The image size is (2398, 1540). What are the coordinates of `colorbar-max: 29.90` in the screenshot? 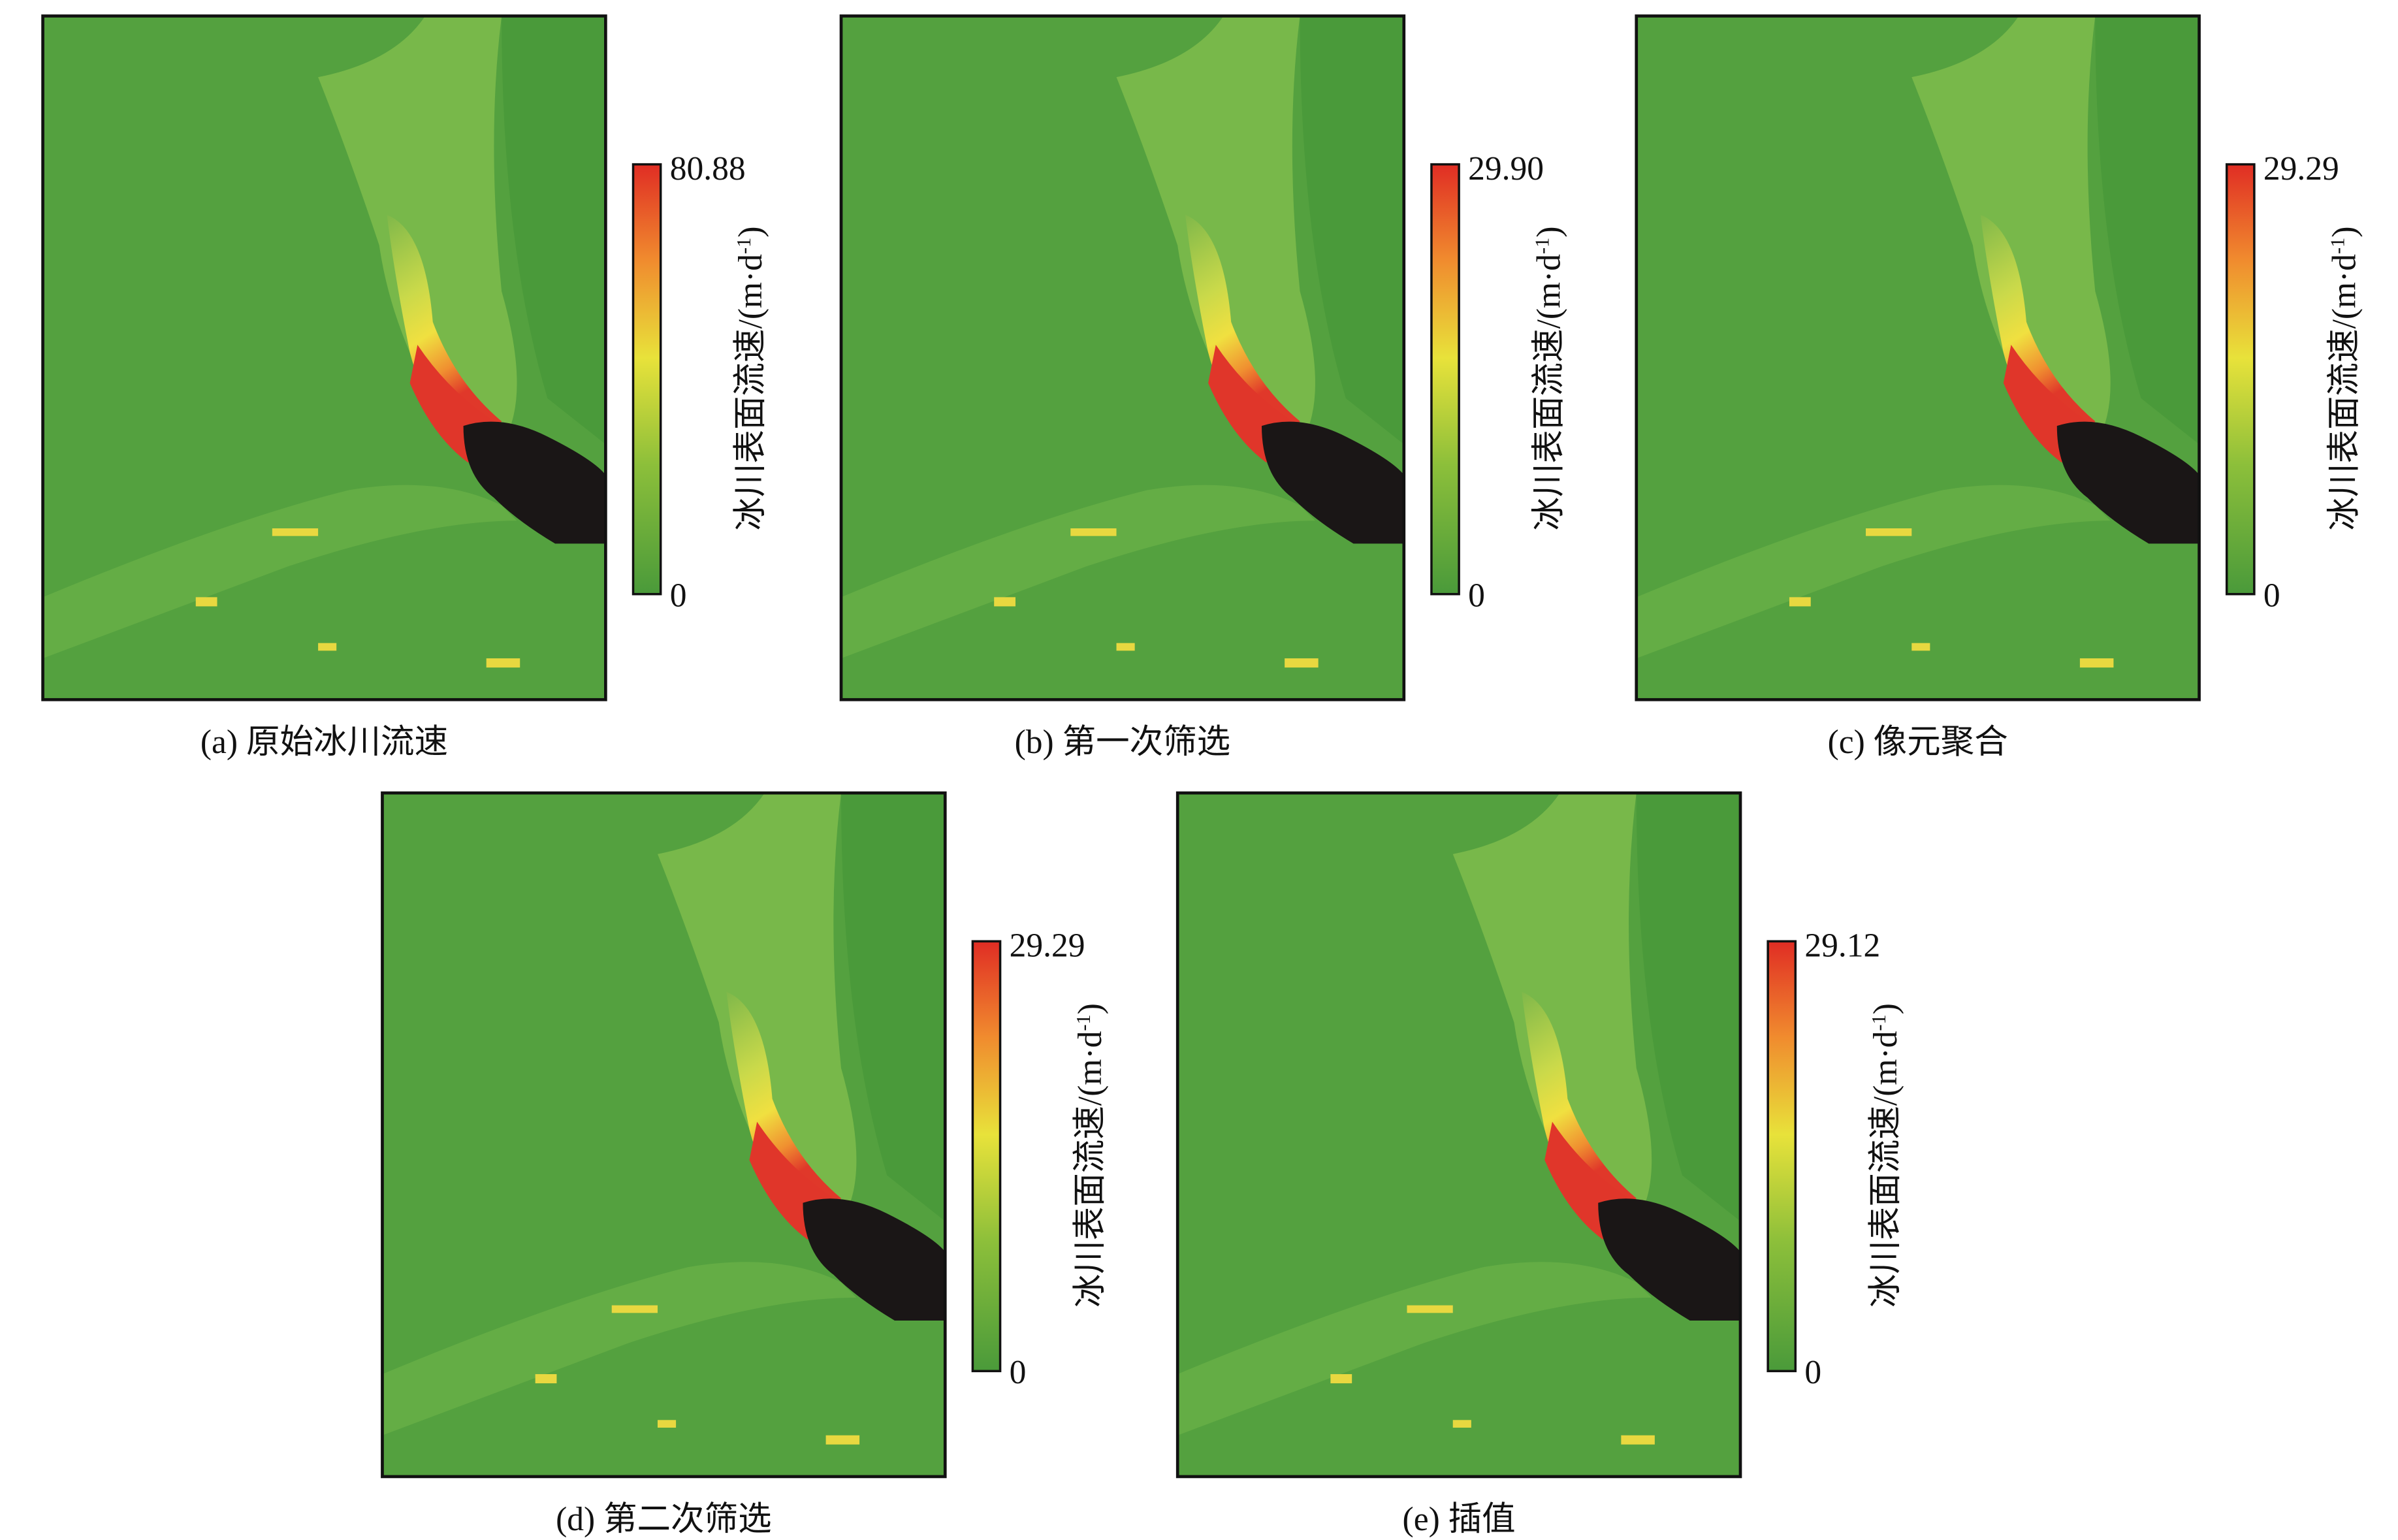 It's located at (1506, 168).